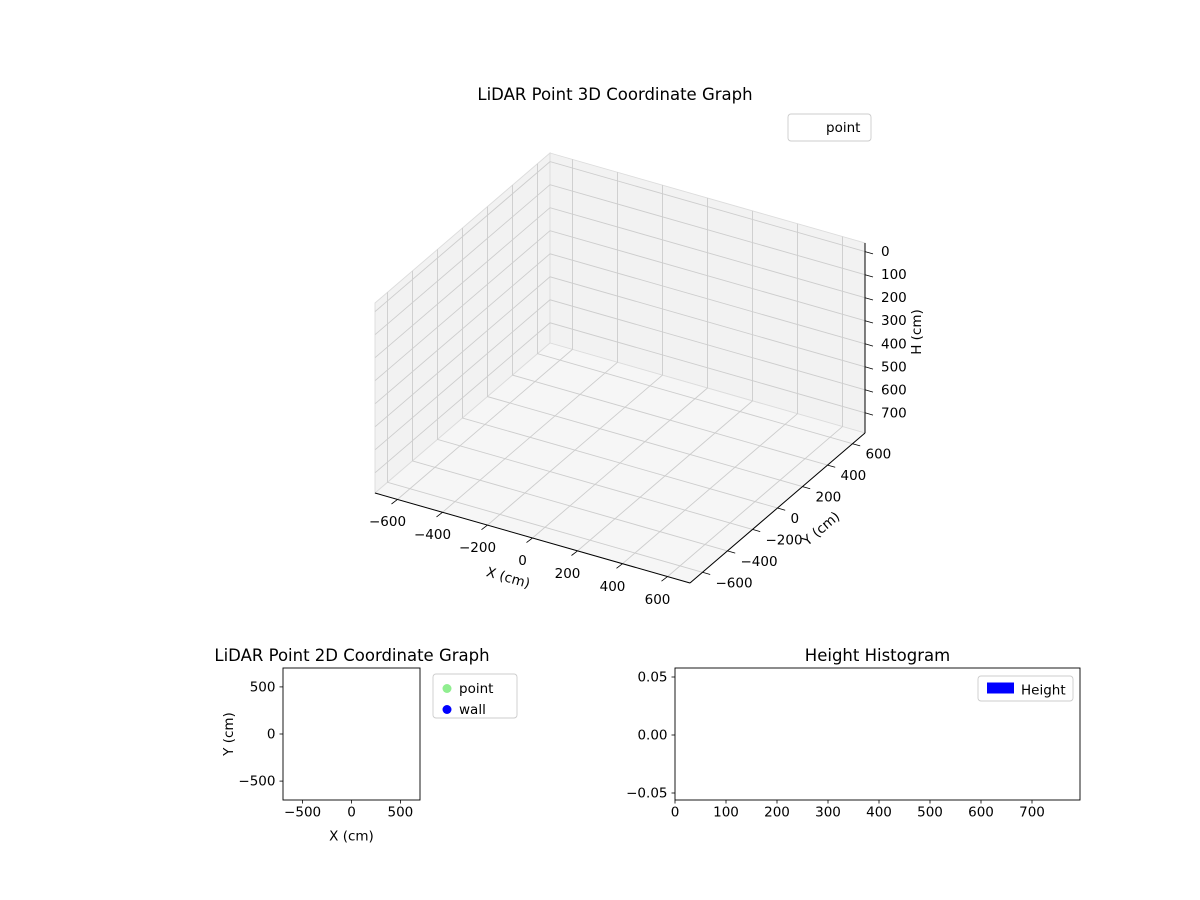 The height and width of the screenshot is (900, 1200). I want to click on y-tick-label: −600, so click(734, 584).